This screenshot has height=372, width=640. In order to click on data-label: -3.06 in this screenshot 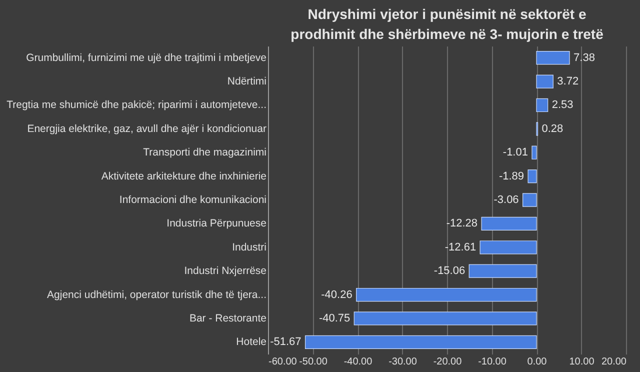, I will do `click(506, 200)`.